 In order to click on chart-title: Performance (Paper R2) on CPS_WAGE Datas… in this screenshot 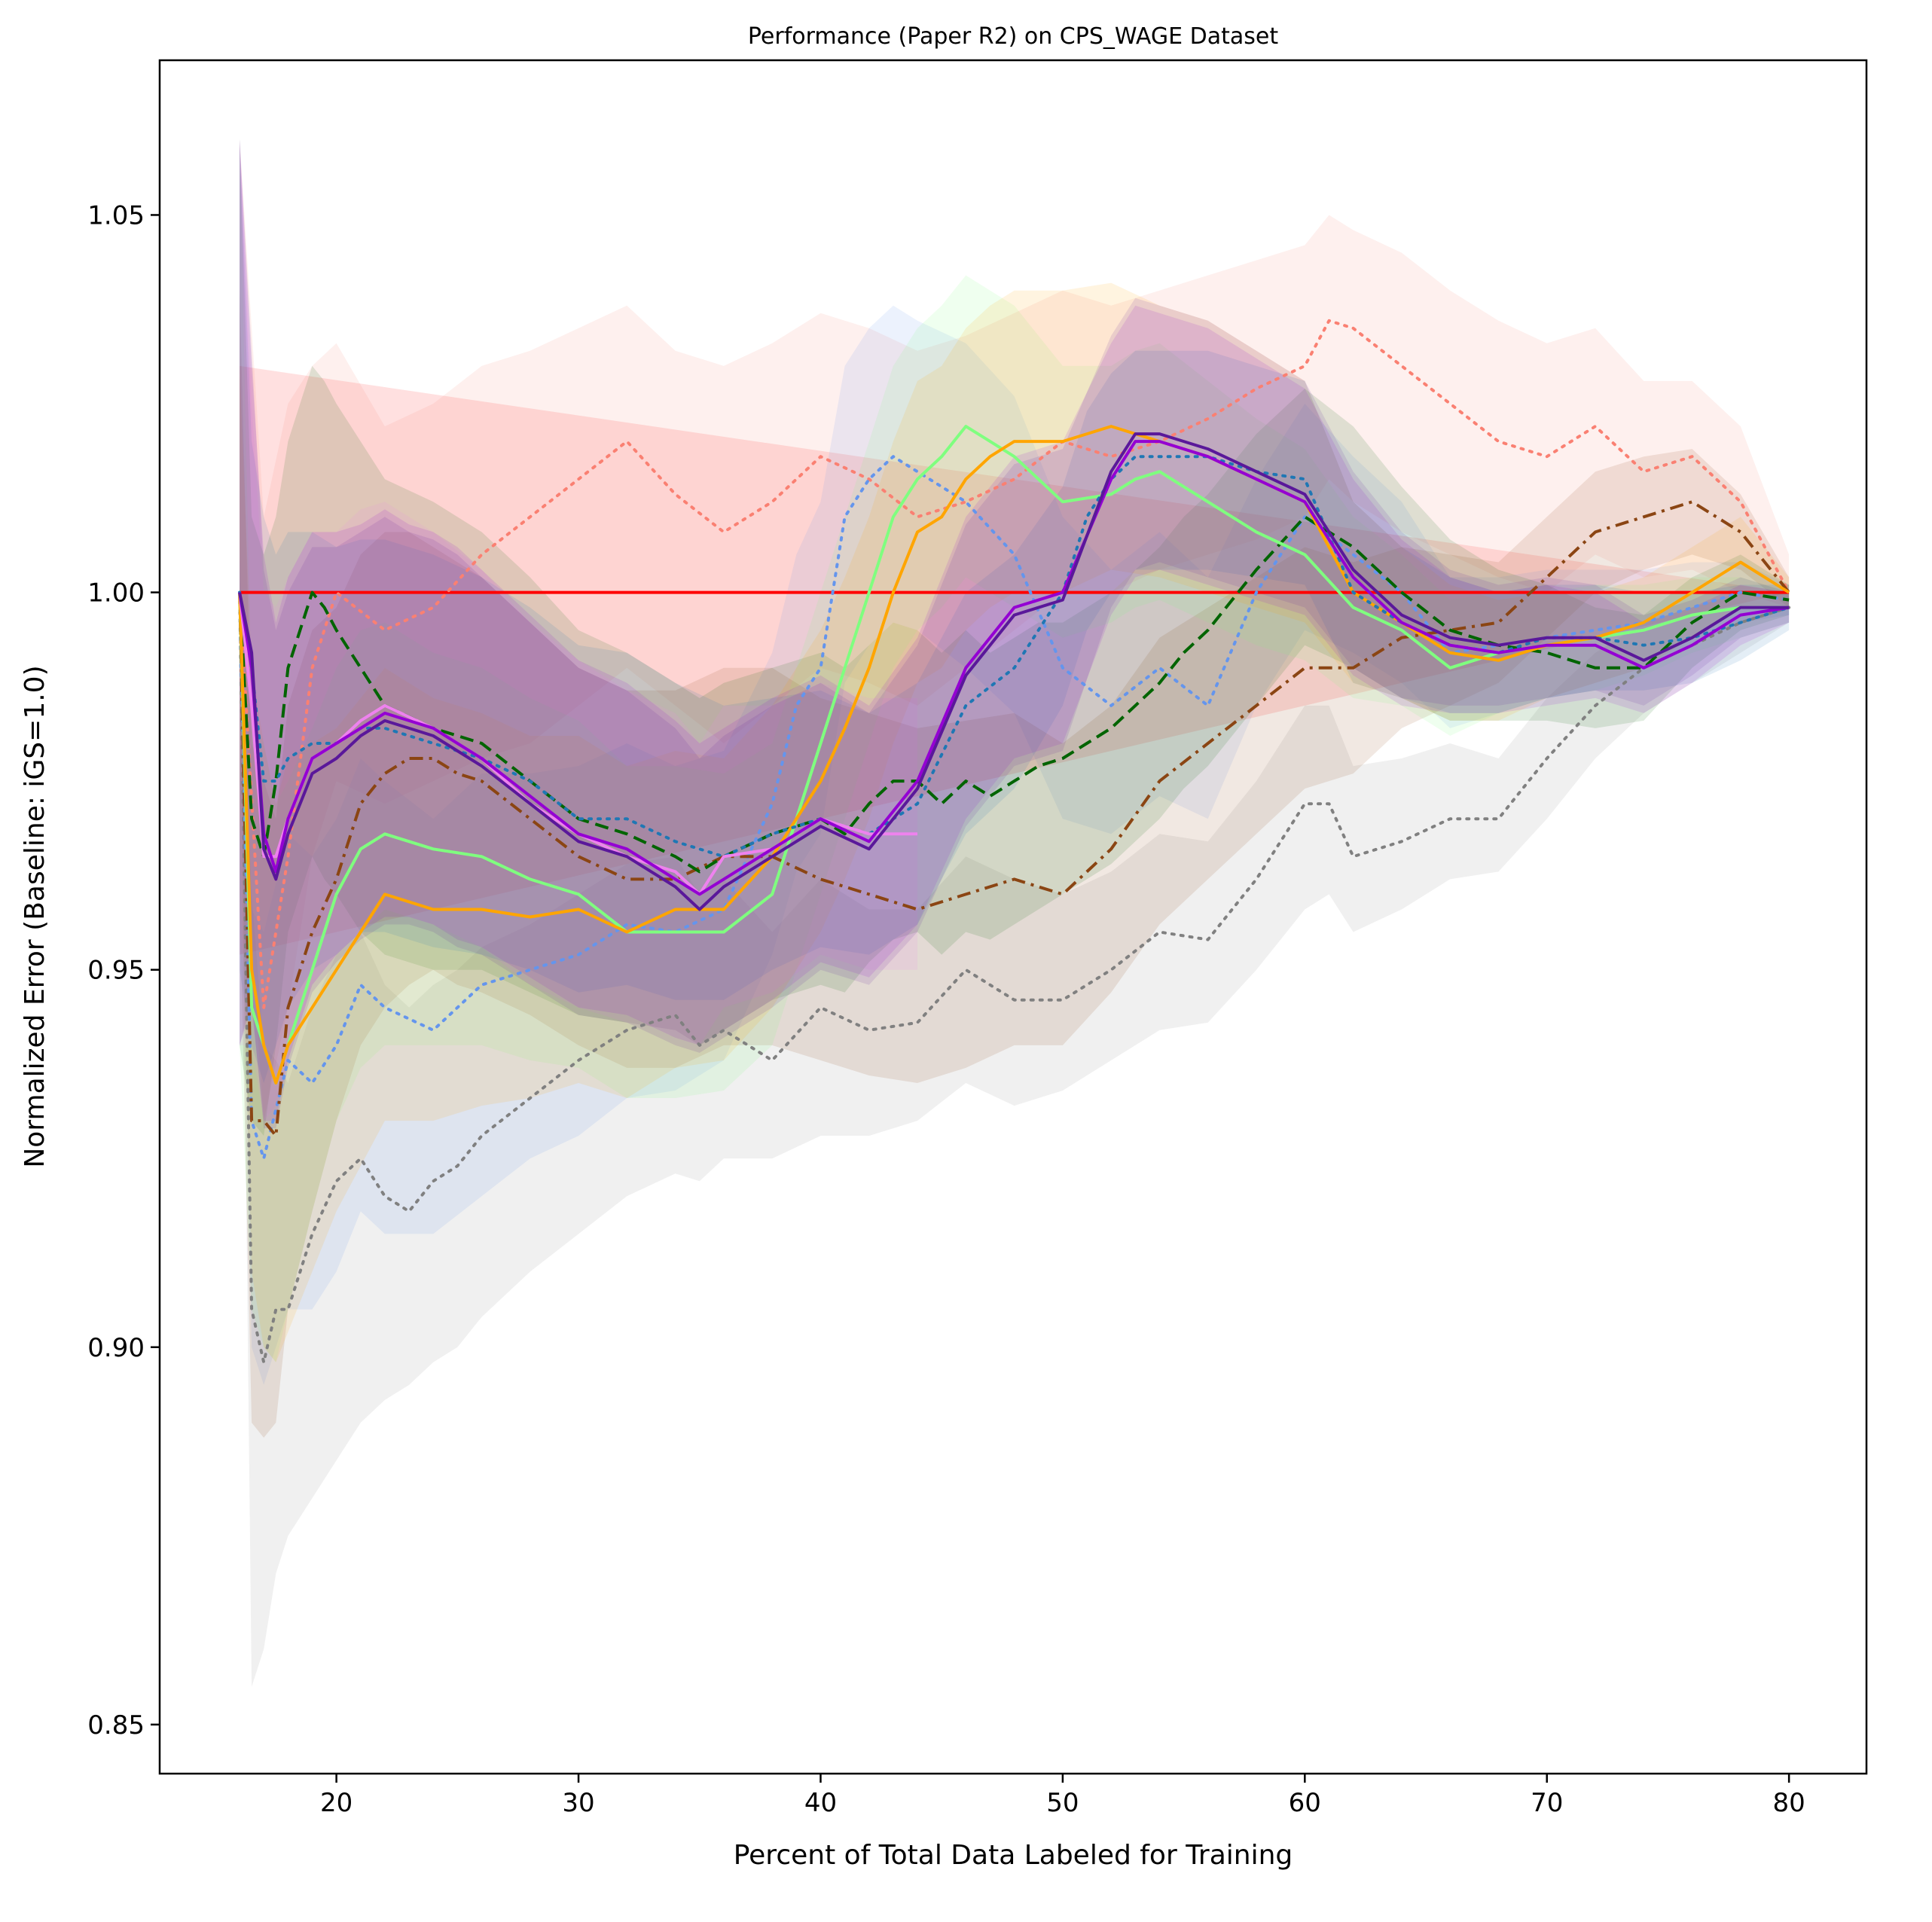, I will do `click(1013, 36)`.